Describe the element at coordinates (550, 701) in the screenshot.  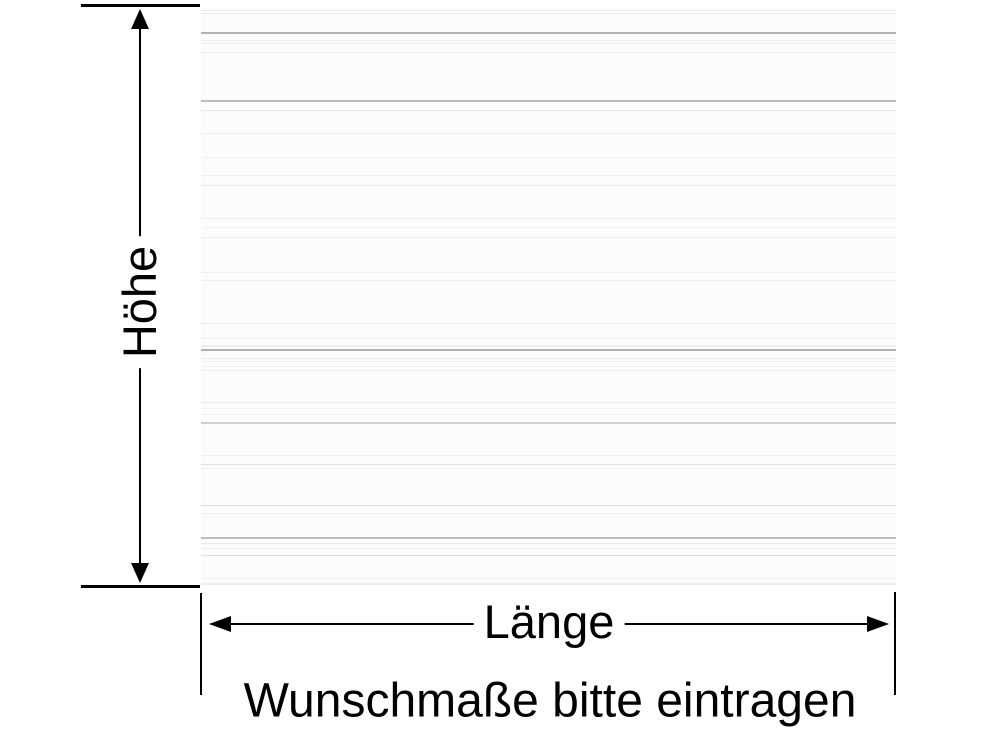
I see `caption-text: Wunschmaße bitte eintragen` at that location.